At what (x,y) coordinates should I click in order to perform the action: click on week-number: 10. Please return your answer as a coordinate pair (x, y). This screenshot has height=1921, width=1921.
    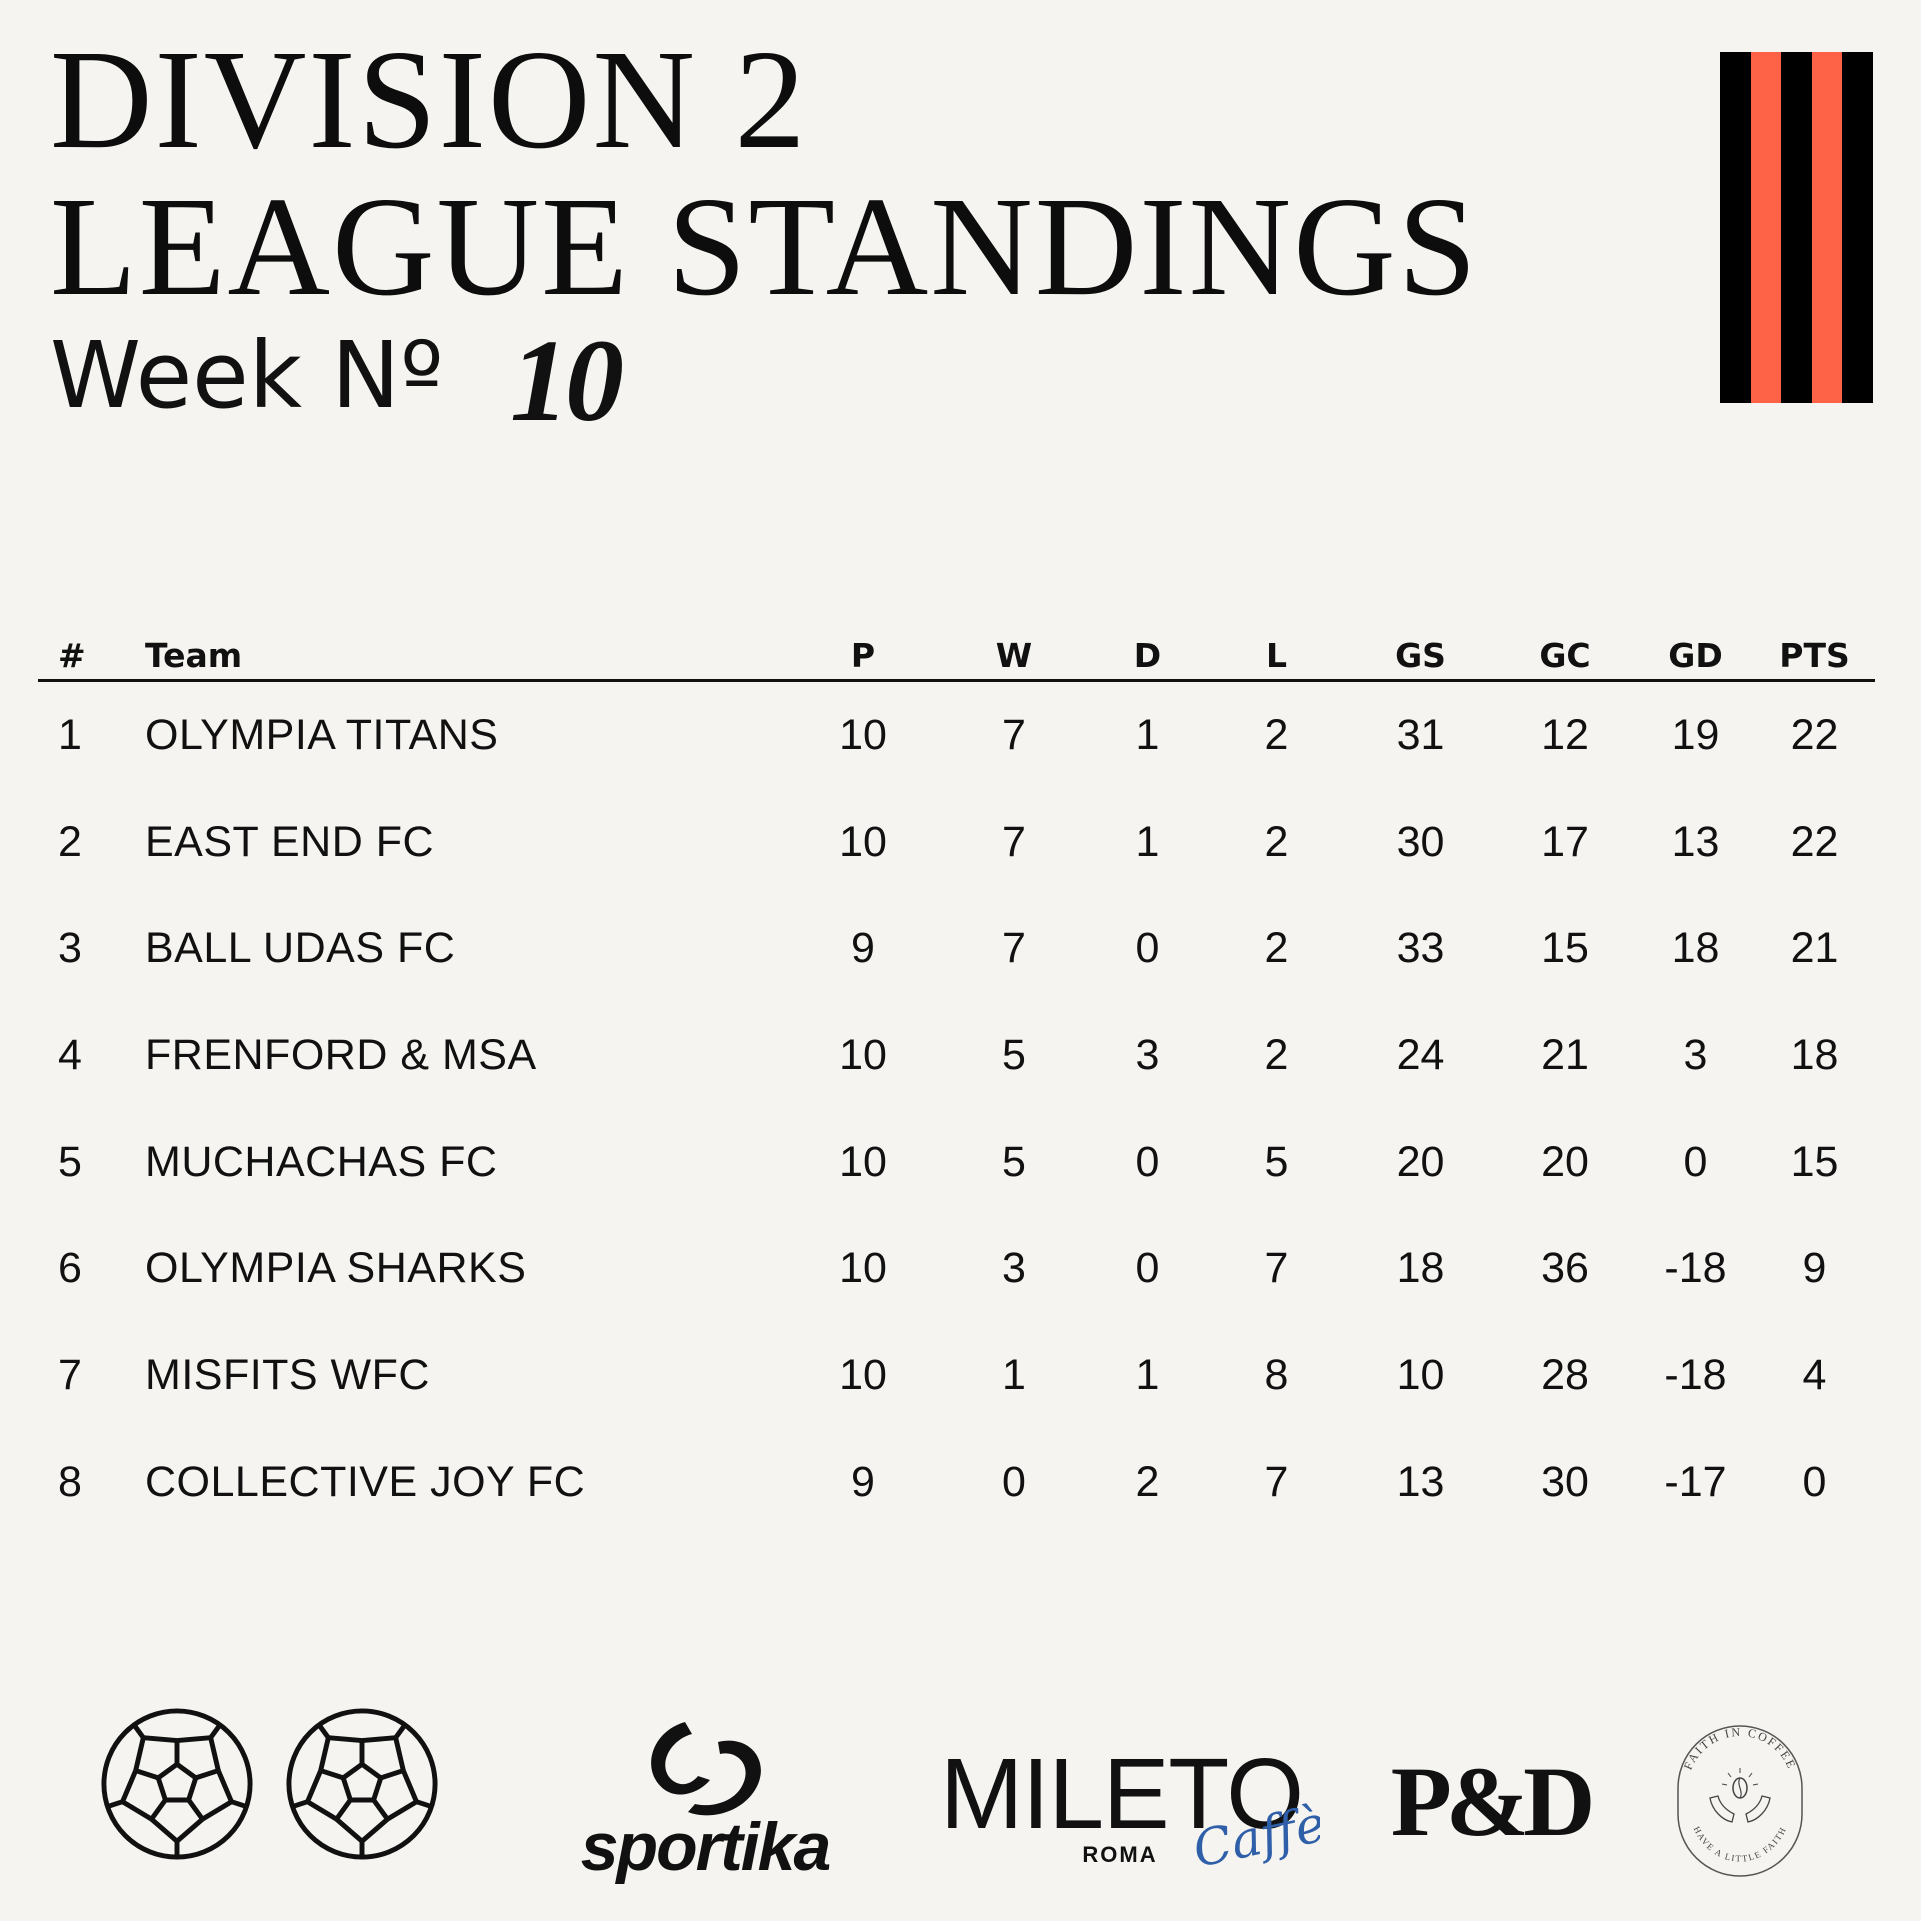
    Looking at the image, I should click on (567, 380).